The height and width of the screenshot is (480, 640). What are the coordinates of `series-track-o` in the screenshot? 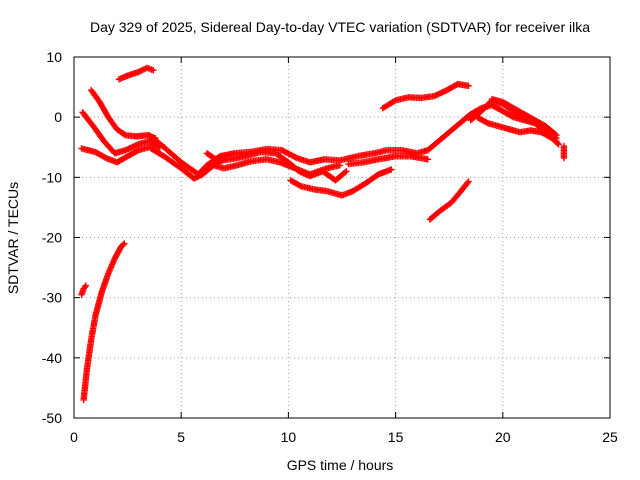 It's located at (517, 130).